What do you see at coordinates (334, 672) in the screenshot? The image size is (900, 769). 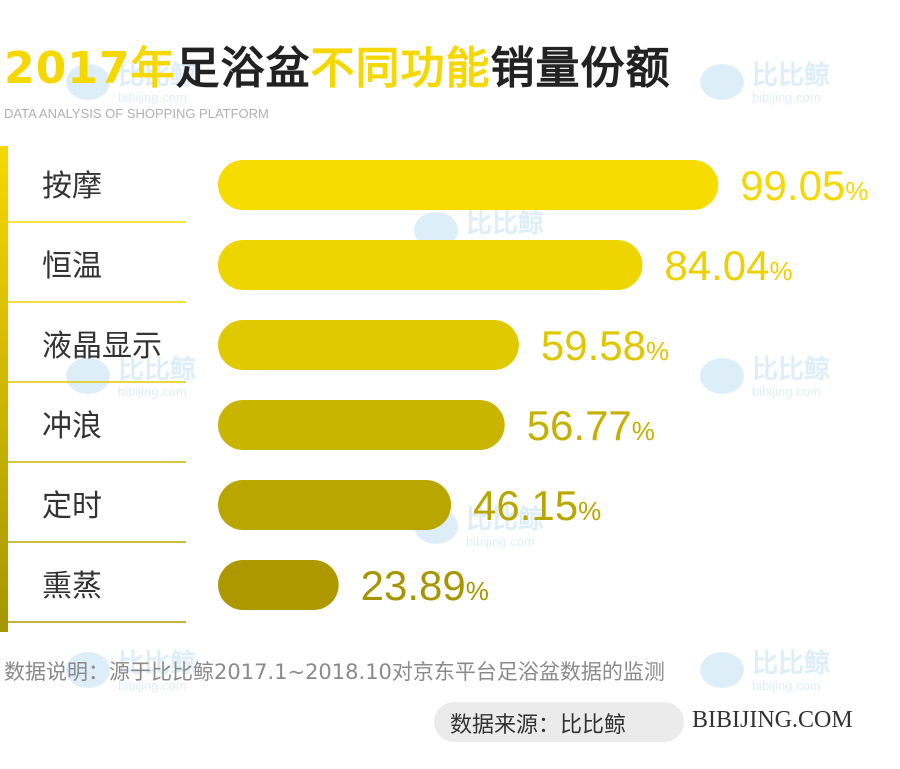 I see `data-note: 数据说明：源于比比鲸2017.1~2018.10对京东平台足浴盆数据的监测` at bounding box center [334, 672].